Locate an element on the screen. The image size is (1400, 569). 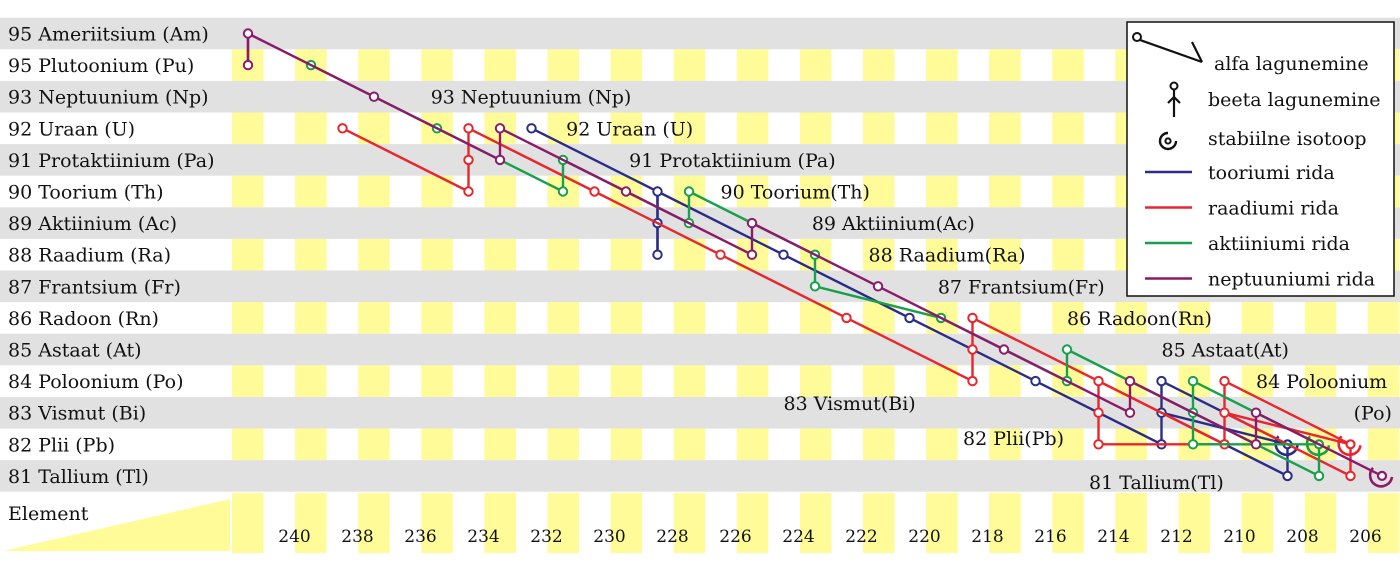
element-header-label: Element is located at coordinates (48, 514).